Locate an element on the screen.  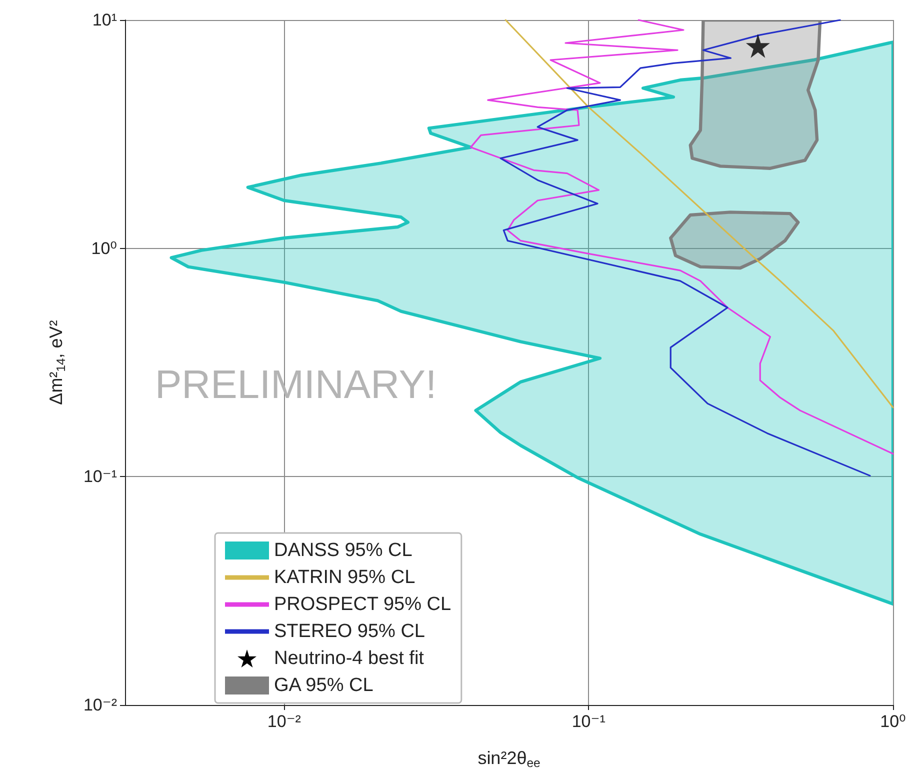
legend-label: GA 95% CL is located at coordinates (324, 685).